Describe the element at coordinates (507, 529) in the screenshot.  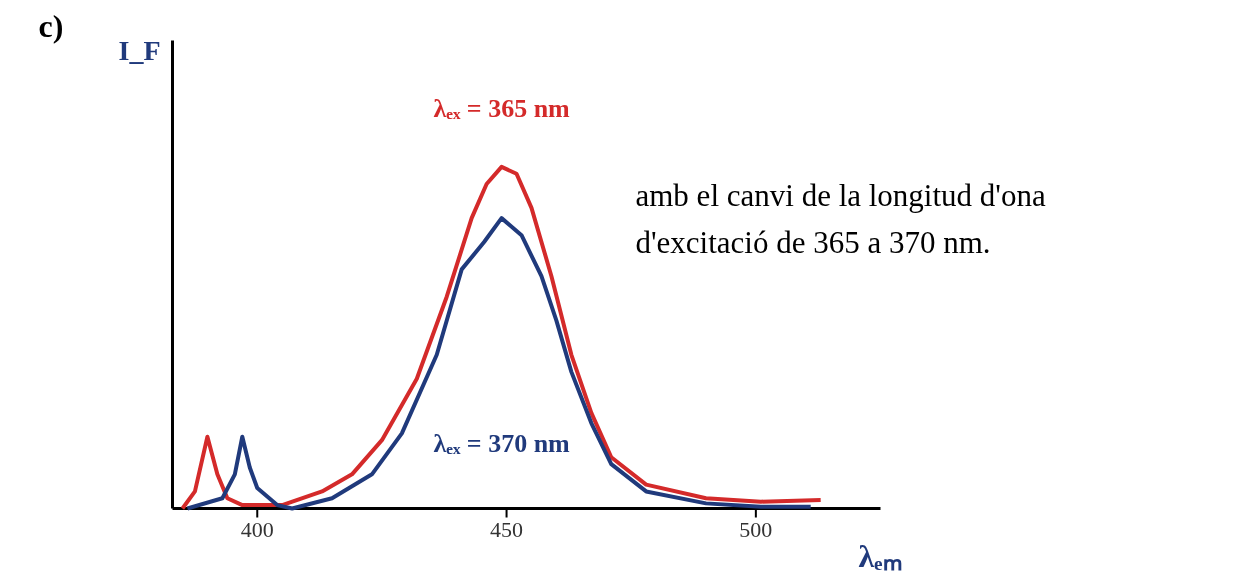
I see `x-tick-label: 450` at that location.